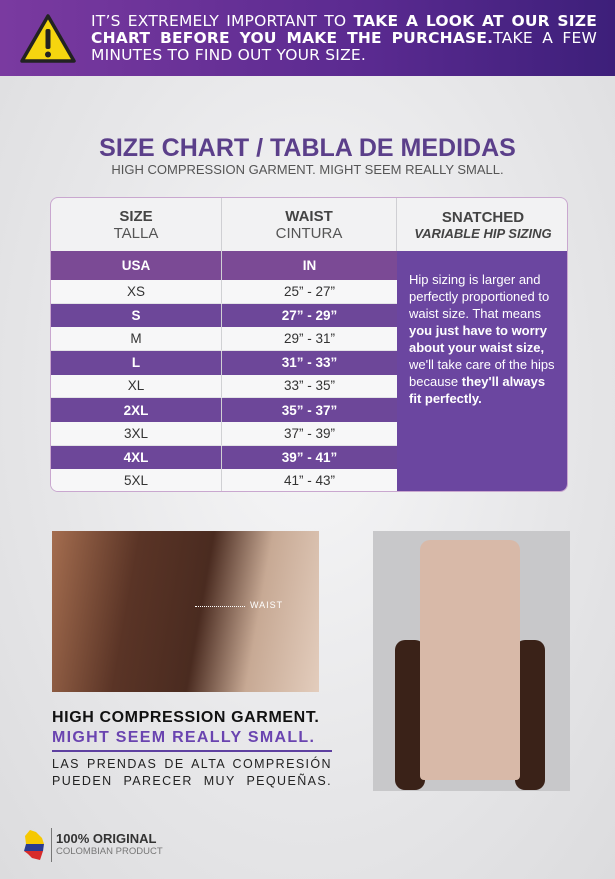 The width and height of the screenshot is (615, 879). Describe the element at coordinates (267, 605) in the screenshot. I see `waist-label: WAIST` at that location.